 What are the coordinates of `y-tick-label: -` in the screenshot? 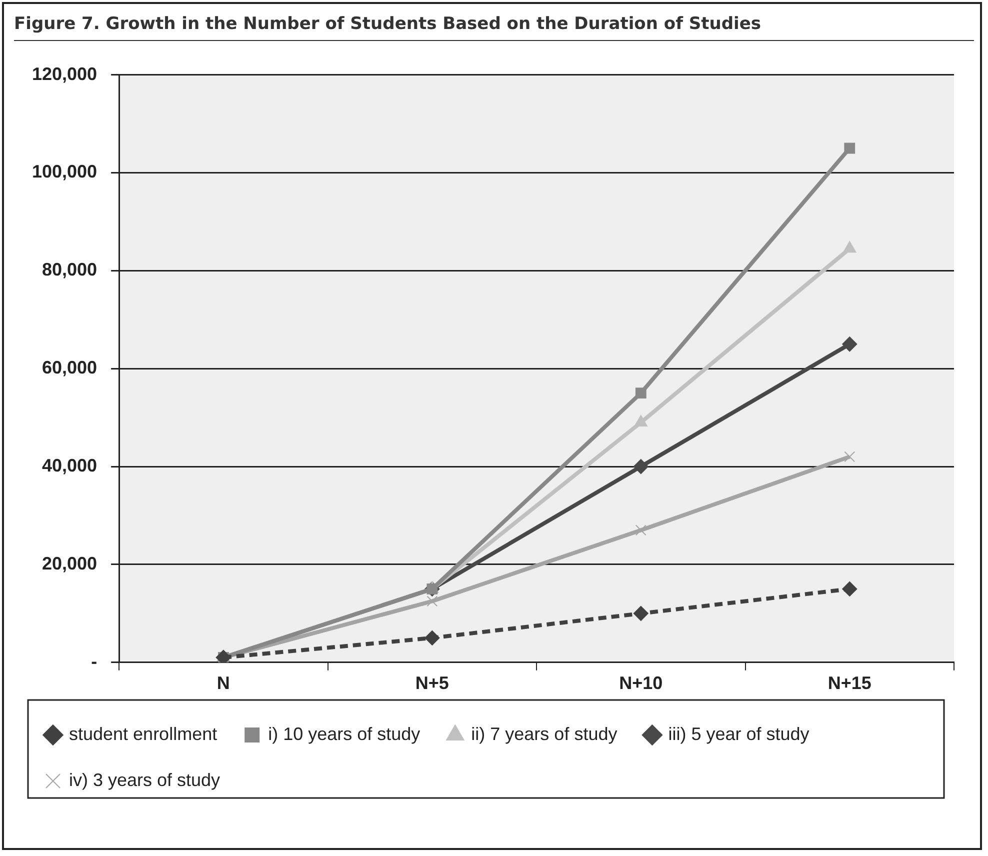 It's located at (94, 661).